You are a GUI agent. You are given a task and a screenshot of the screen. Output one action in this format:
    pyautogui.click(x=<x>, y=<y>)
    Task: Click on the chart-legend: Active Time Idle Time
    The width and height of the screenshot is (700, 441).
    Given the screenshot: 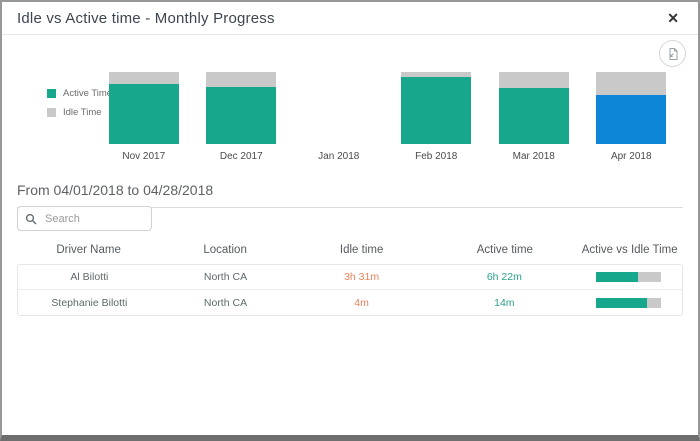 What is the action you would take?
    pyautogui.click(x=79, y=107)
    